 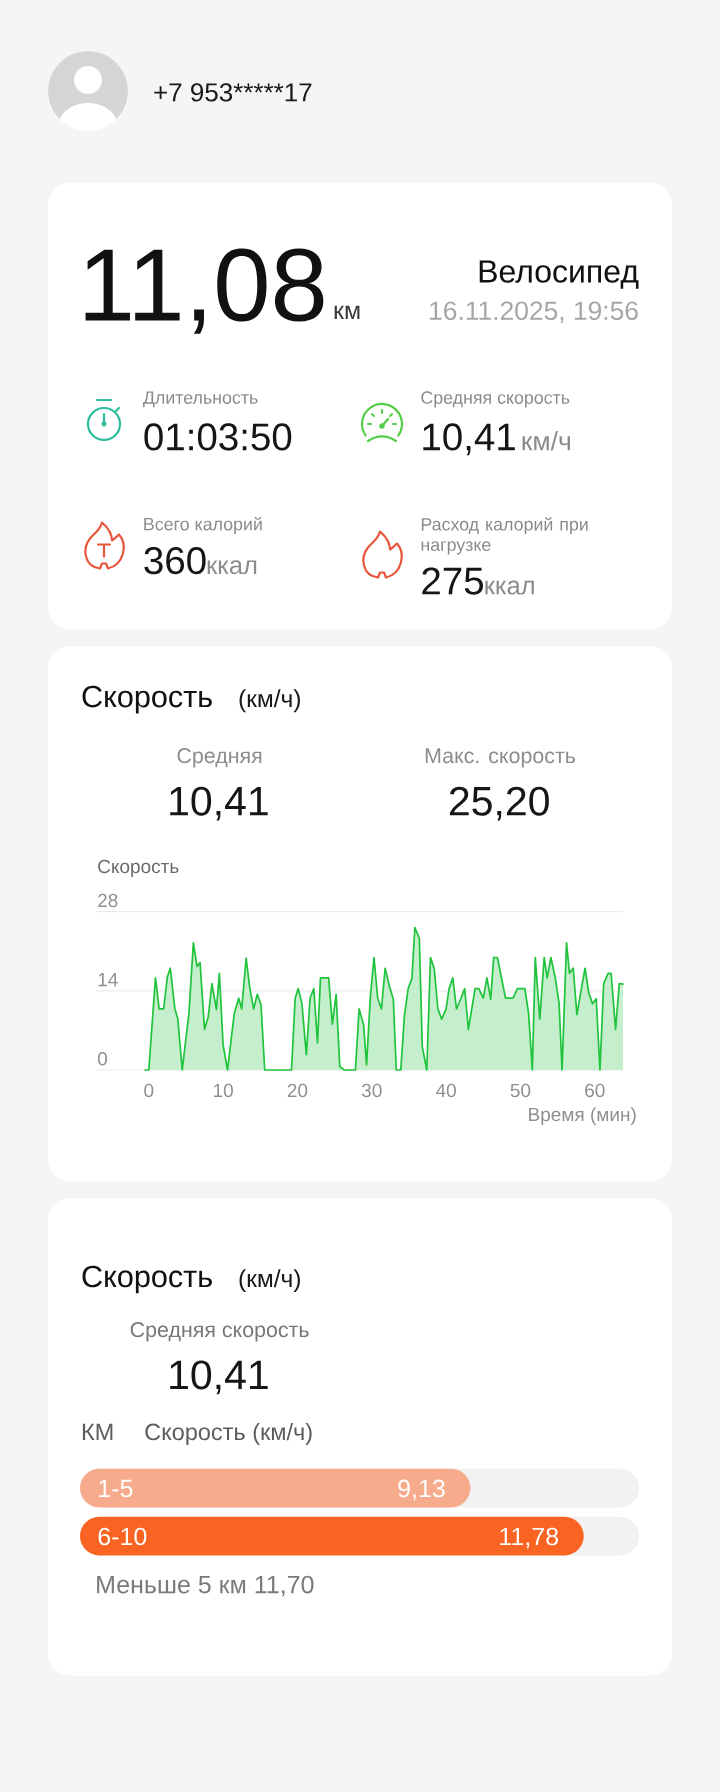 I want to click on text: 275, so click(x=453, y=581).